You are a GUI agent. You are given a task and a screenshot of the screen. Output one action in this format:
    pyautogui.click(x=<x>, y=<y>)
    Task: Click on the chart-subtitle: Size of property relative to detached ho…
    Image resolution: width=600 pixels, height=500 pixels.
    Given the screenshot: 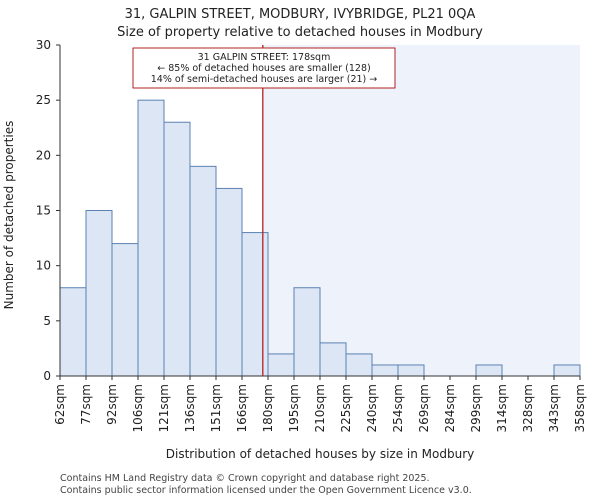 What is the action you would take?
    pyautogui.click(x=300, y=32)
    